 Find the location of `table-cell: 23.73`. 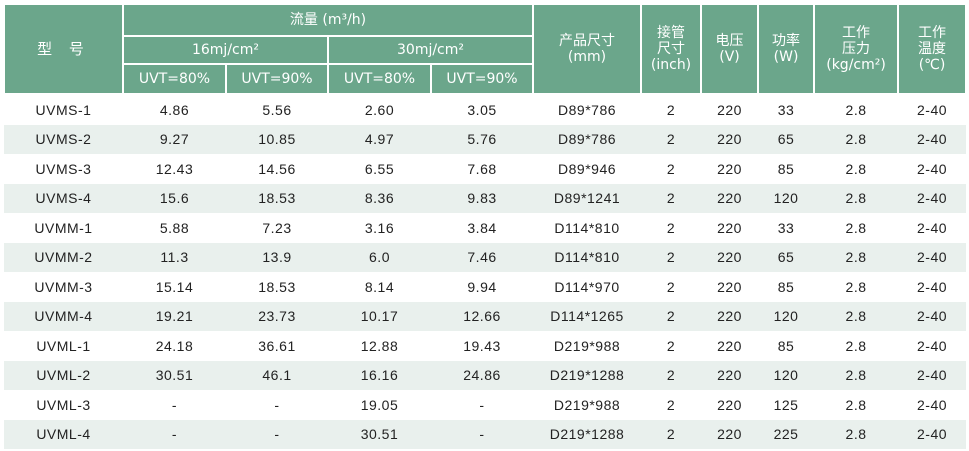

table-cell: 23.73 is located at coordinates (277, 316).